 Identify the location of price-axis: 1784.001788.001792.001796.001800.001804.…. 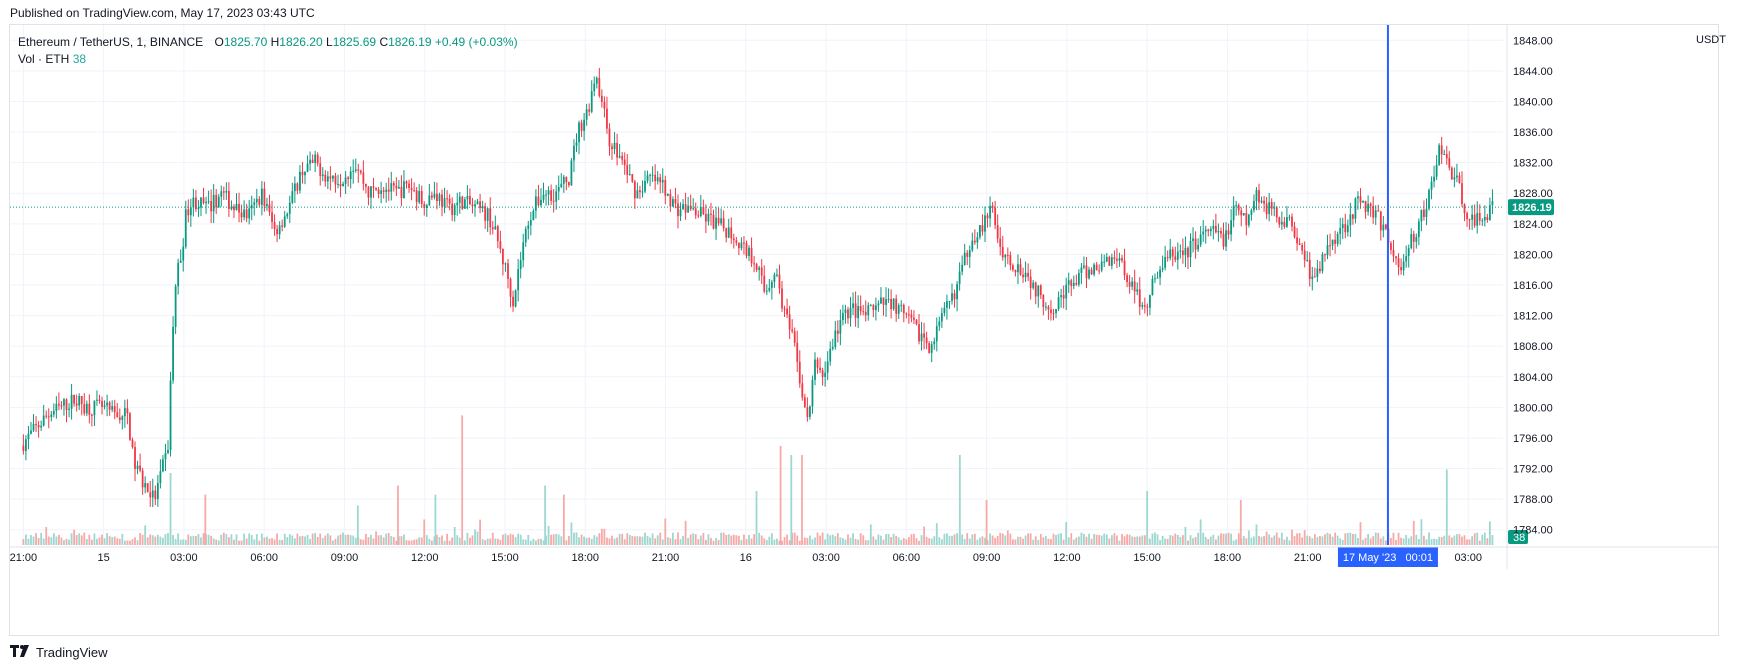
(1529, 297).